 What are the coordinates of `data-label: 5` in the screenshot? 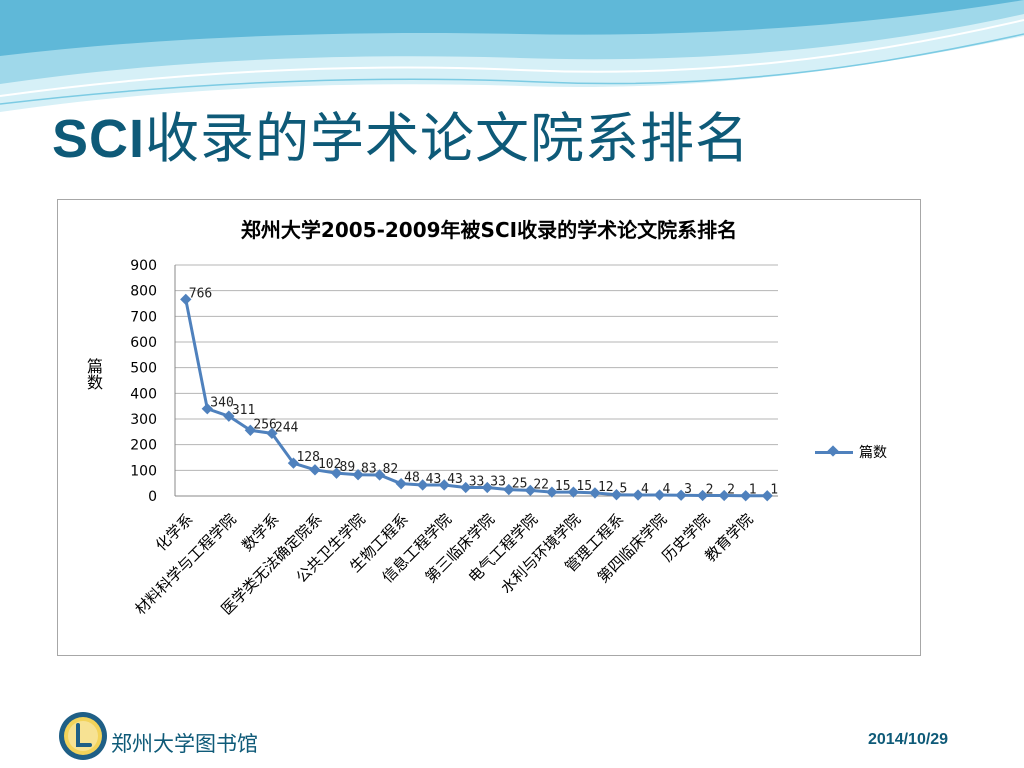 It's located at (623, 489).